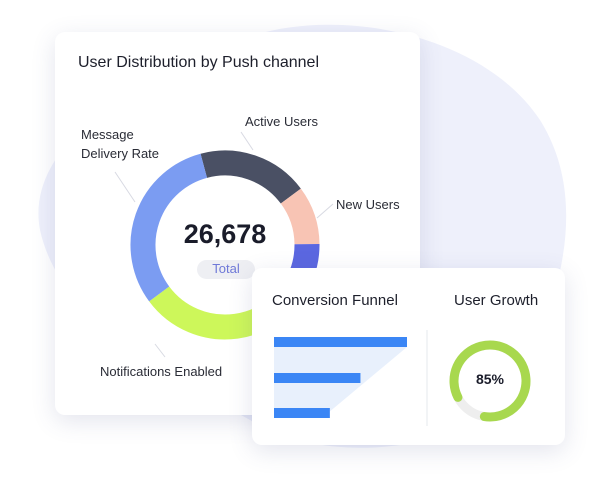 Image resolution: width=600 pixels, height=500 pixels. I want to click on gauge-progress, so click(490, 381).